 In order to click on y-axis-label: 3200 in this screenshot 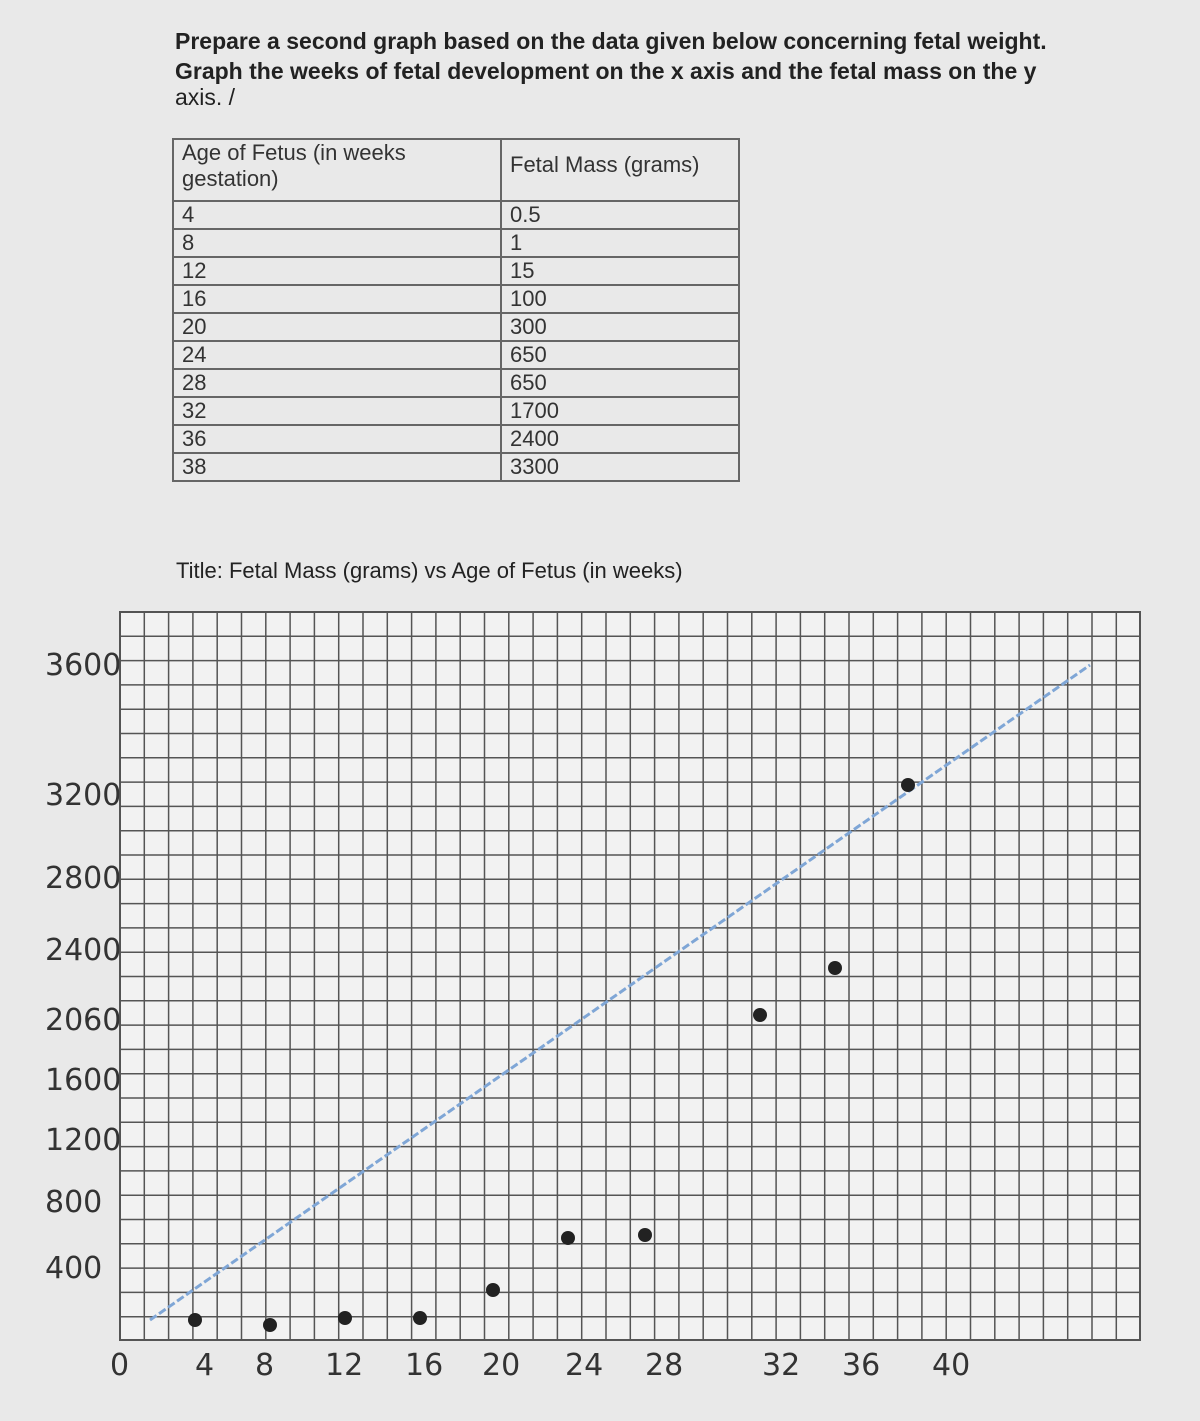, I will do `click(83, 795)`.